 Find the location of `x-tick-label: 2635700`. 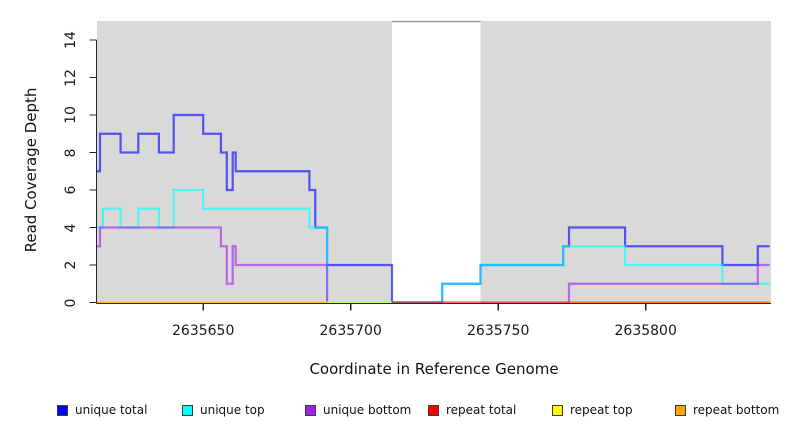

x-tick-label: 2635700 is located at coordinates (350, 331).